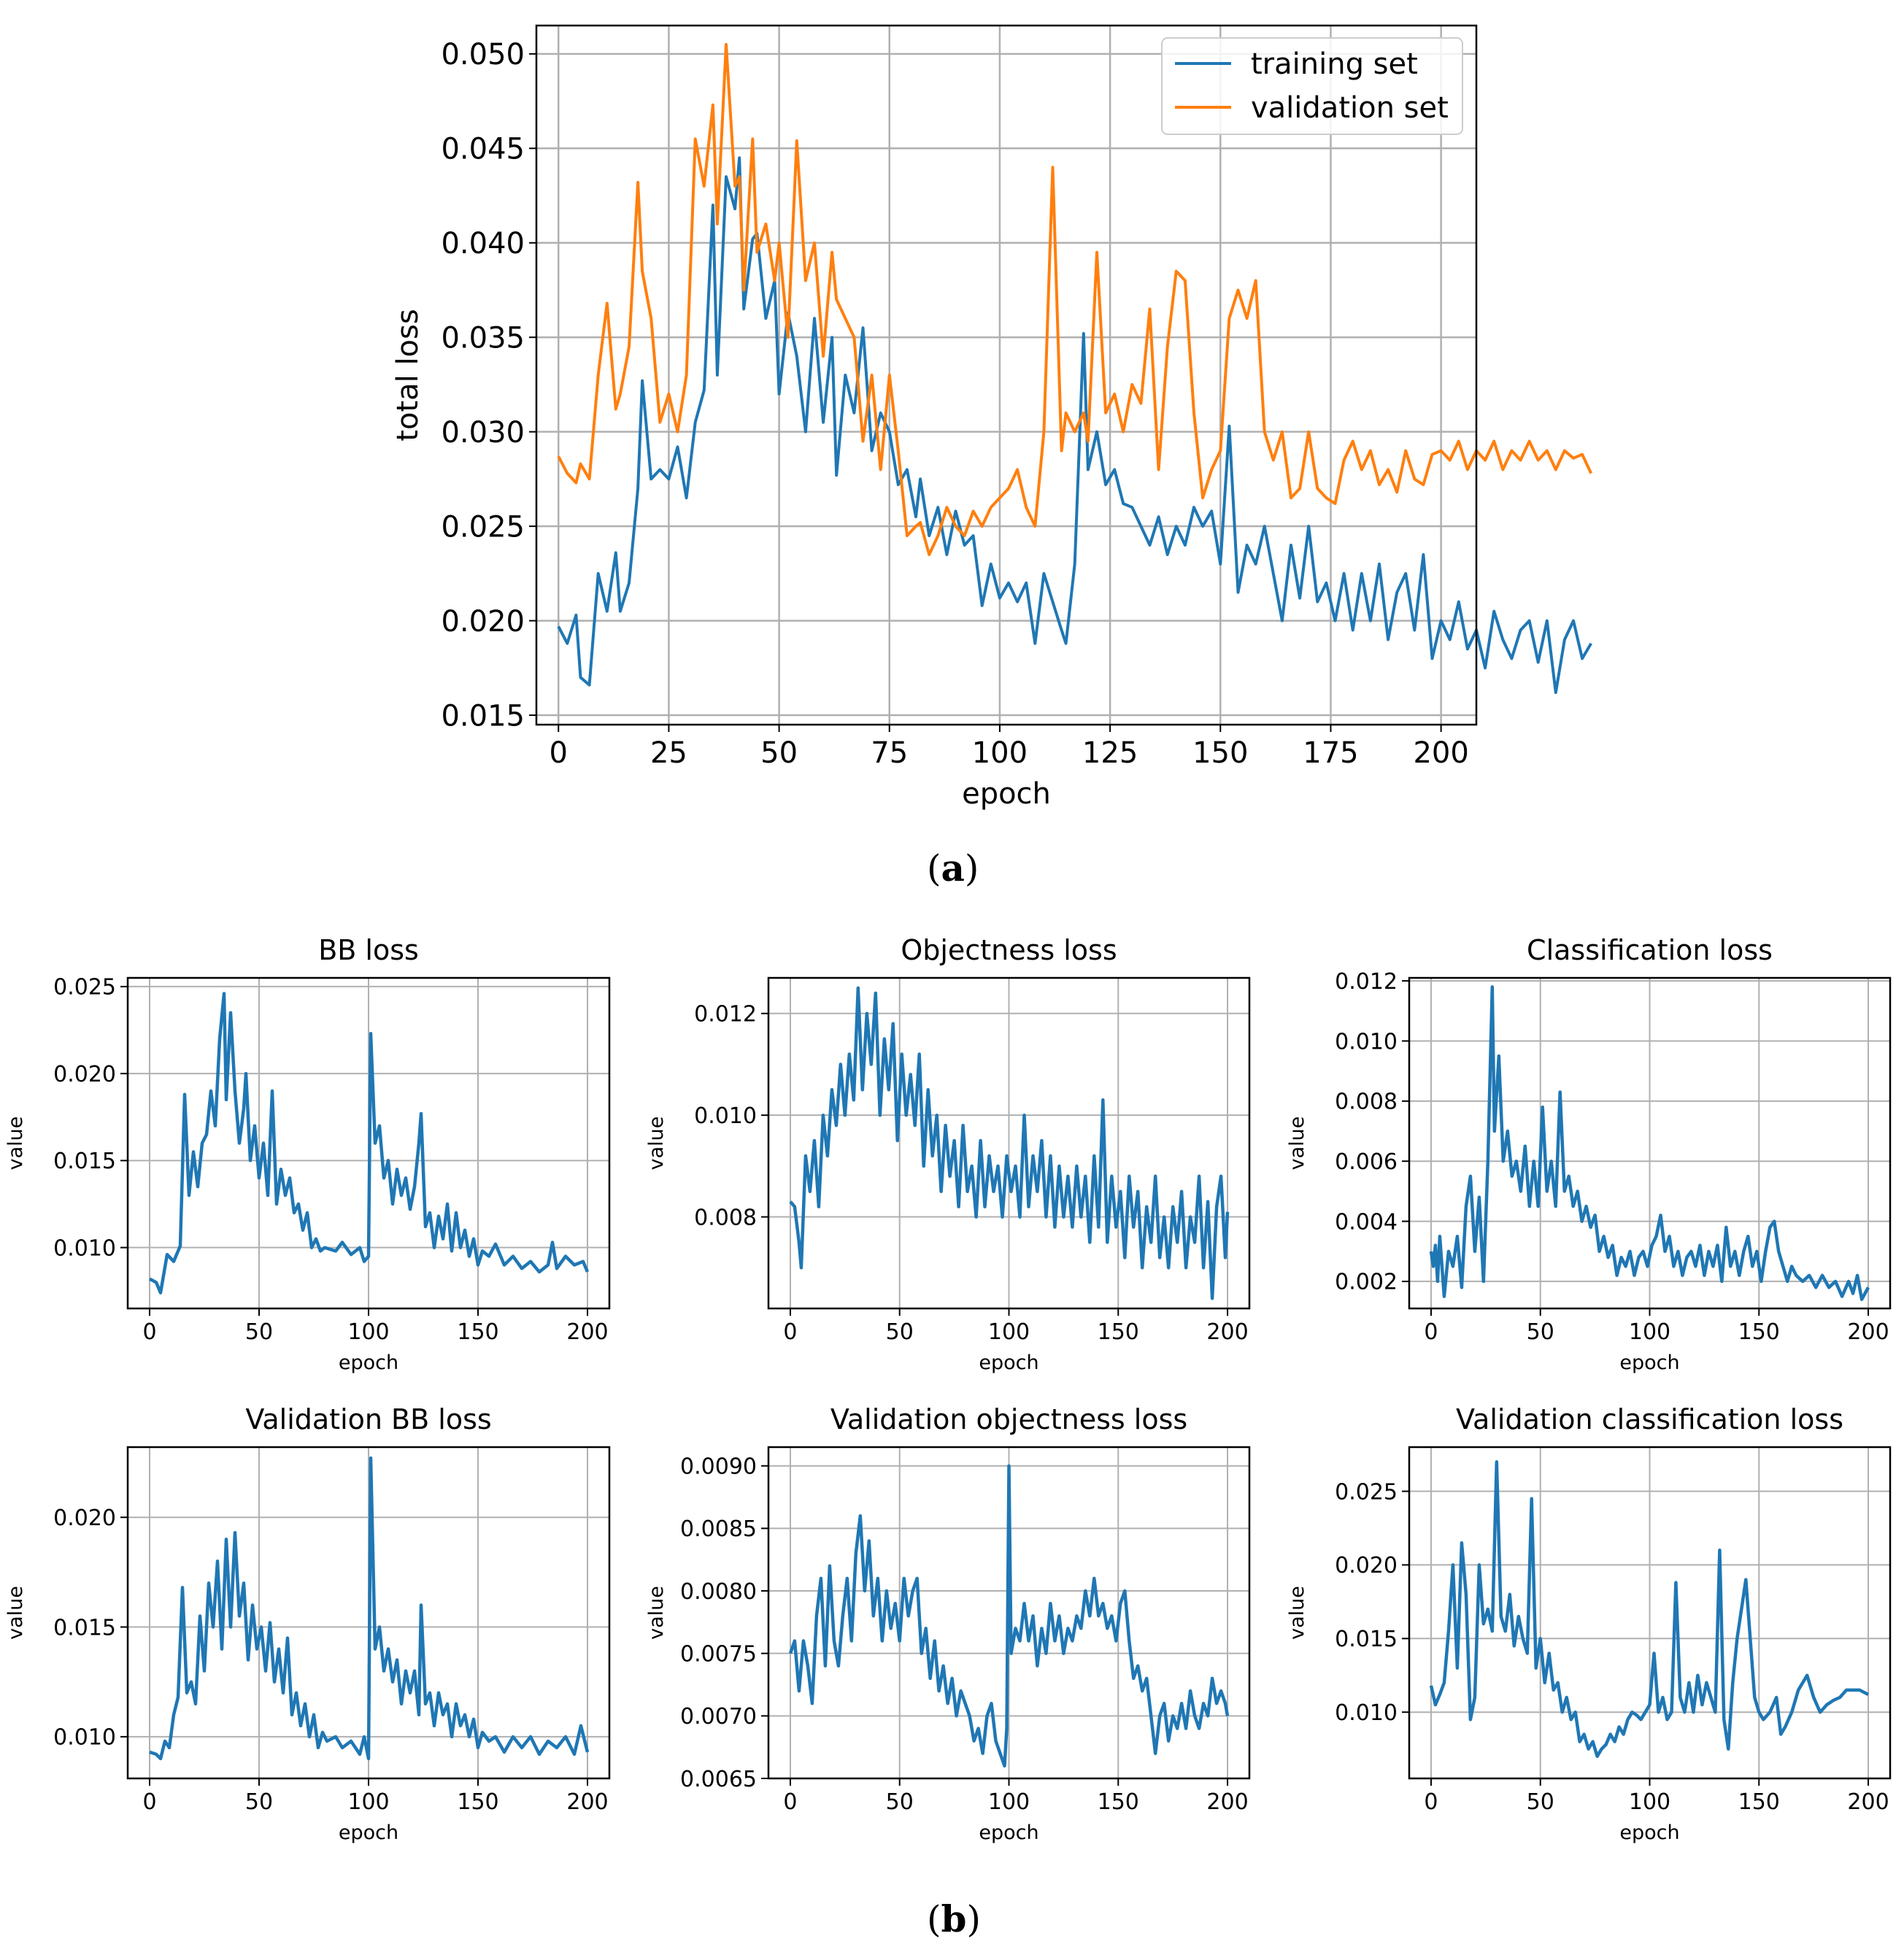 The width and height of the screenshot is (1904, 1947). I want to click on legend-box, so click(1312, 86).